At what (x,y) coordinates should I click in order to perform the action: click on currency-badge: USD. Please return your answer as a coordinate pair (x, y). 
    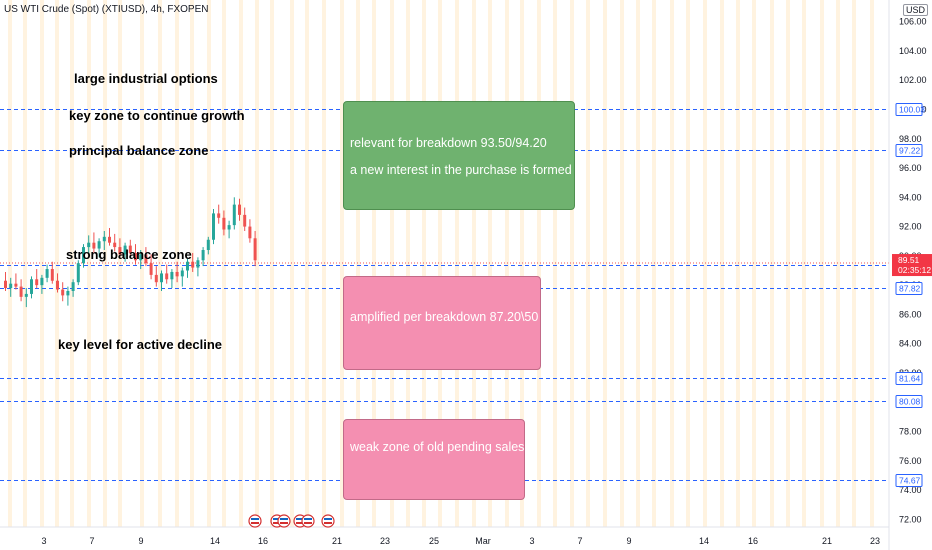
    Looking at the image, I should click on (915, 10).